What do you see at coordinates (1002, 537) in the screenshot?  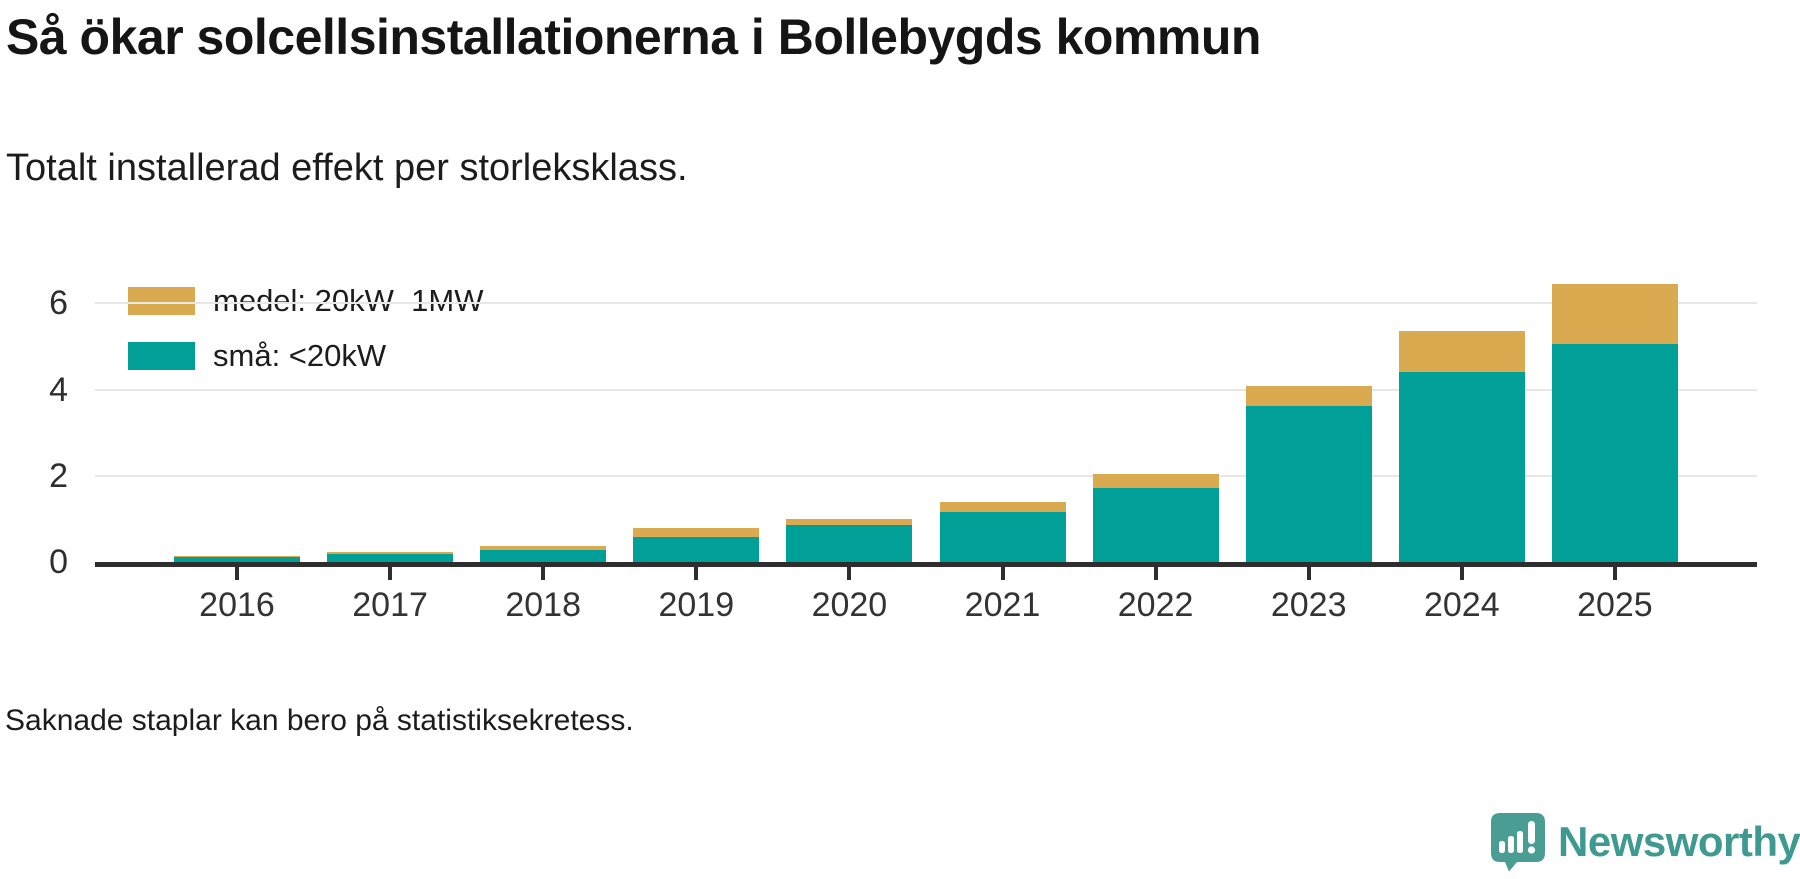 I see `bar-segment-sma-2021` at bounding box center [1002, 537].